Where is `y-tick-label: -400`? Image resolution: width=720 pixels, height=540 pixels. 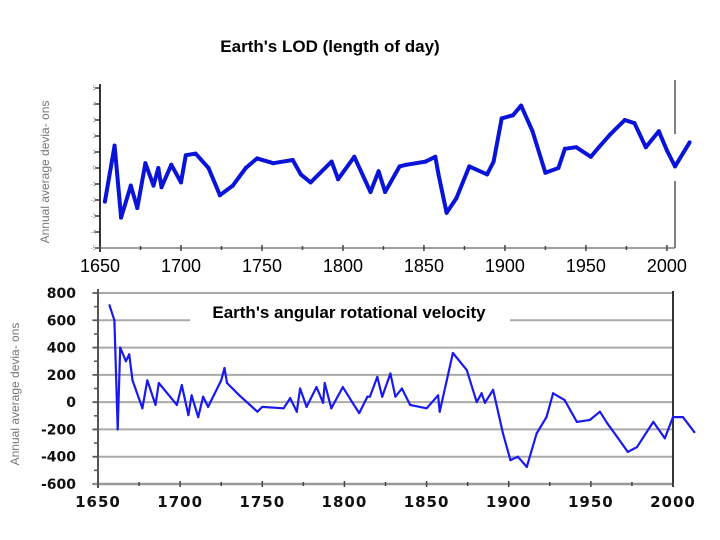 y-tick-label: -400 is located at coordinates (58, 458).